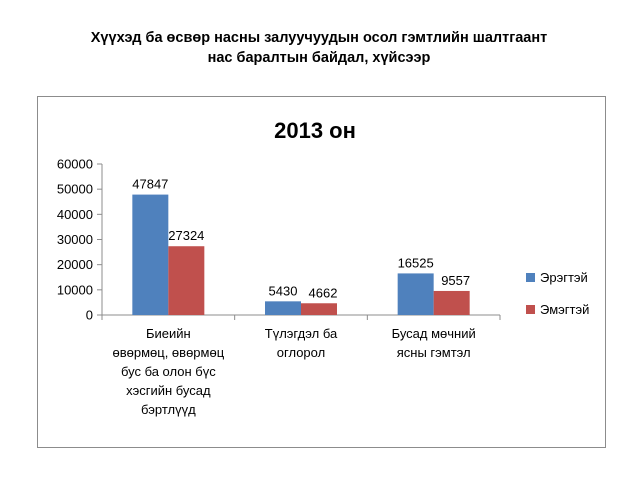  Describe the element at coordinates (557, 293) in the screenshot. I see `legend: Эрэгтэй Эмэгтэй` at that location.